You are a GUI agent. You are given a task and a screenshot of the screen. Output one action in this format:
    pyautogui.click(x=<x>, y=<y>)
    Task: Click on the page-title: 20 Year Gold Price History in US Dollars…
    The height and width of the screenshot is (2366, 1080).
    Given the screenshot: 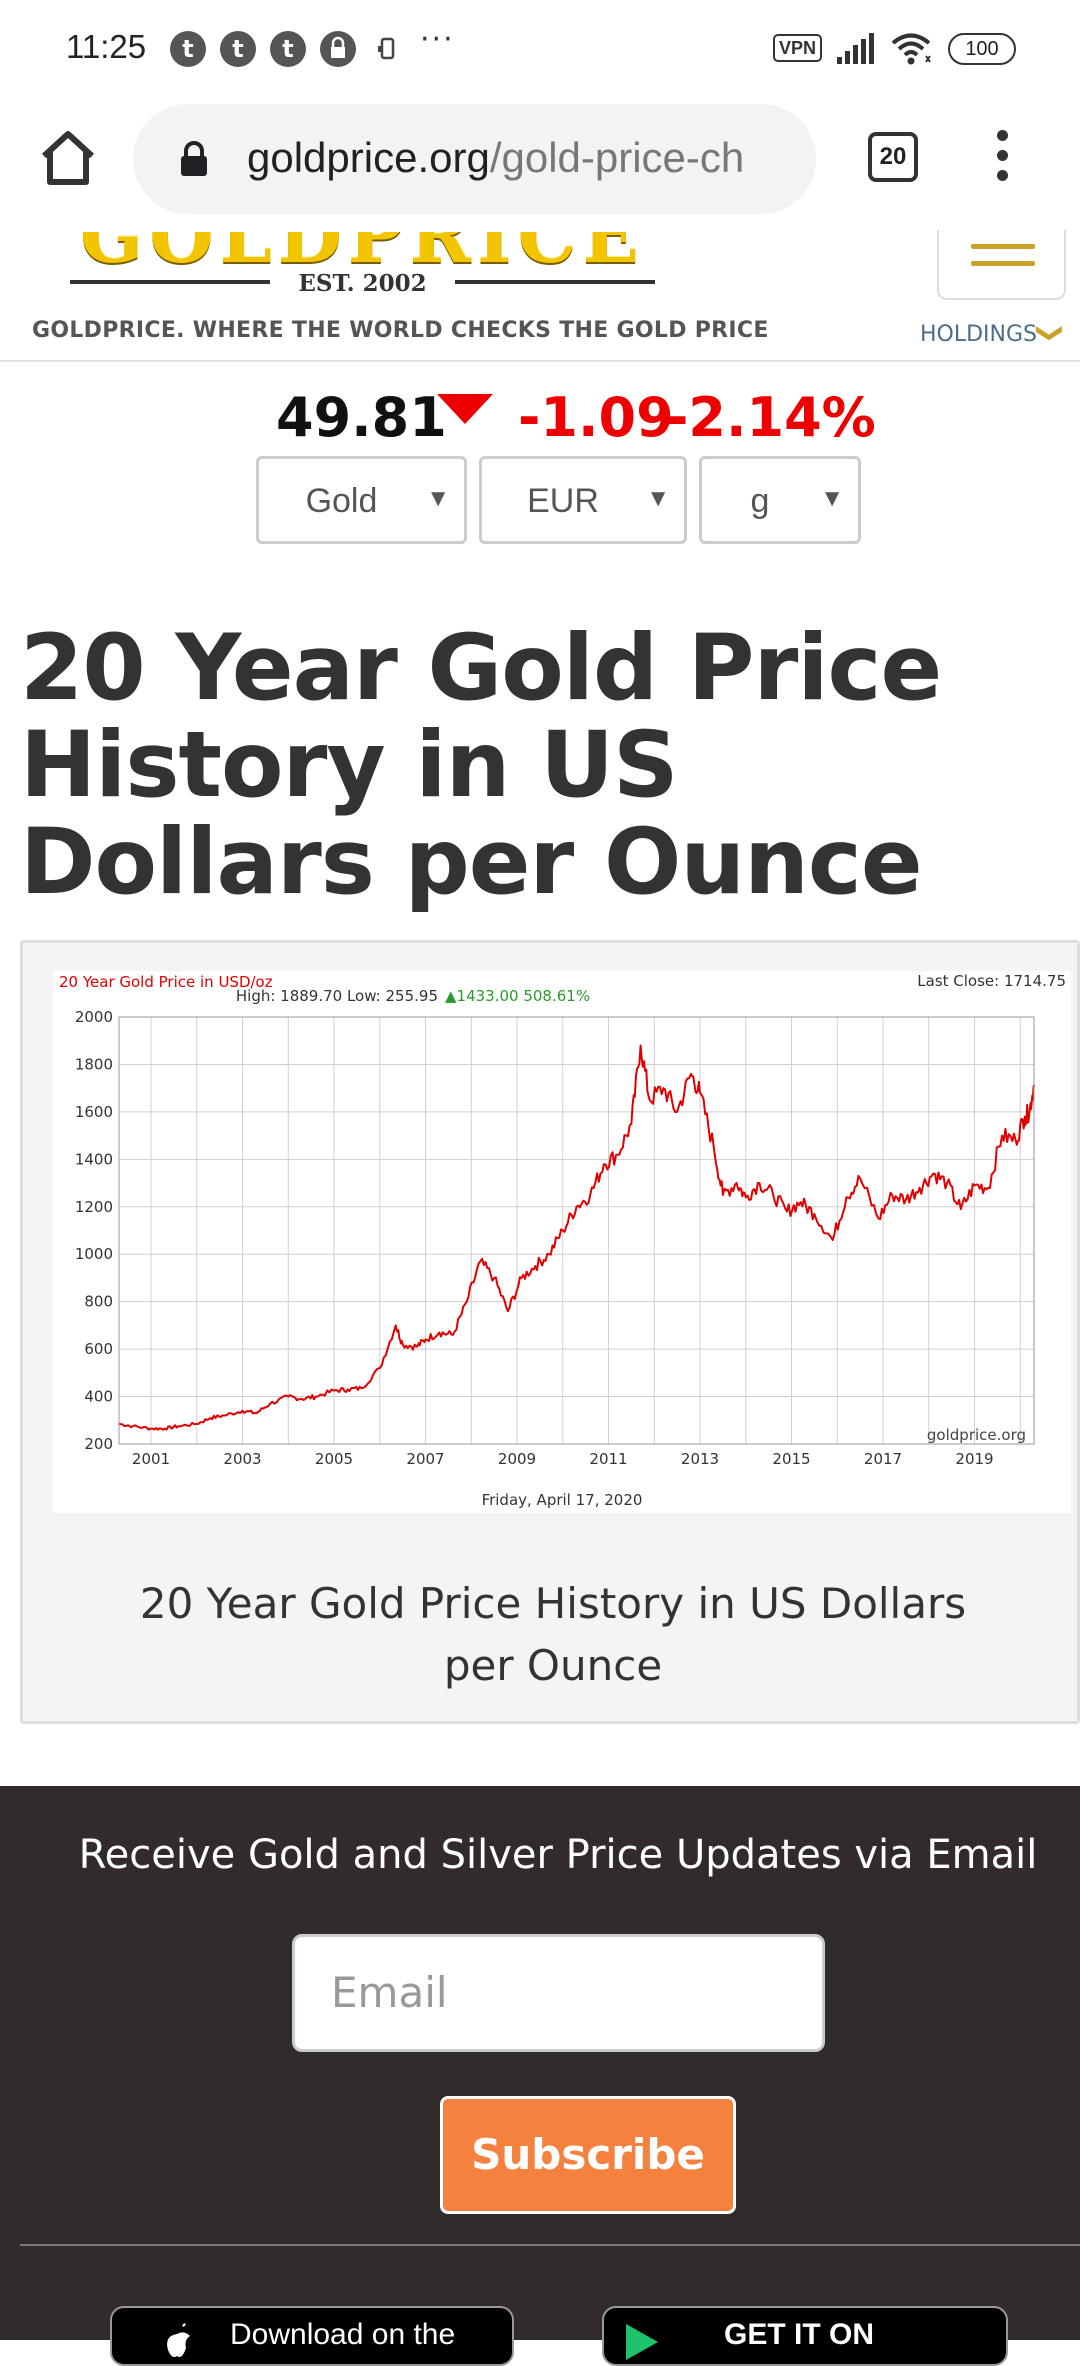 What is the action you would take?
    pyautogui.click(x=481, y=765)
    